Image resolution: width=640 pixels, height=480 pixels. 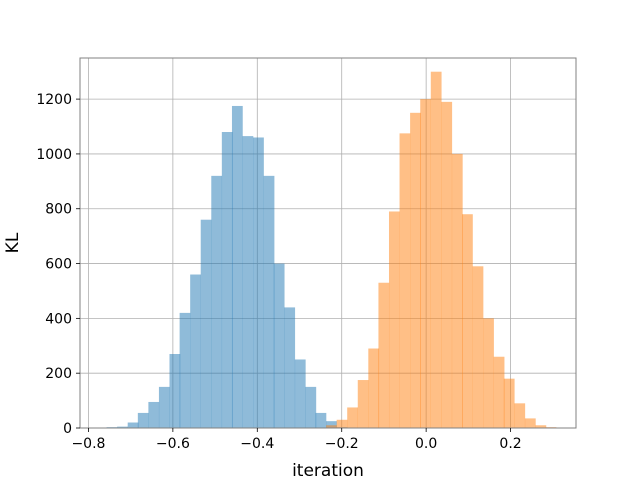 I want to click on x-tick-label: −0.4, so click(x=257, y=444).